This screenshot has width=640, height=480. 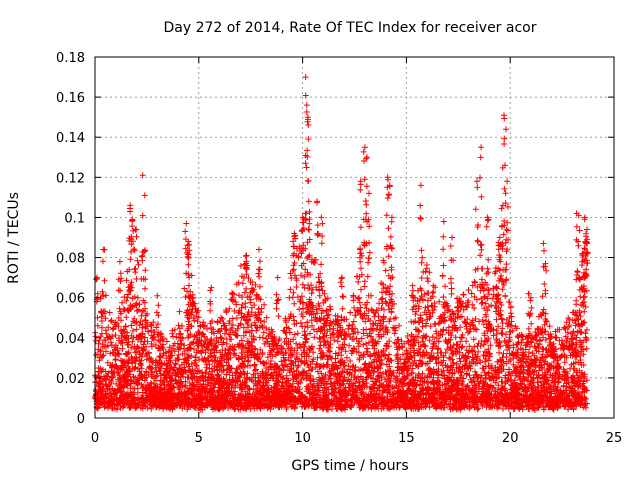 What do you see at coordinates (70, 178) in the screenshot?
I see `y-tick-label: 0.12` at bounding box center [70, 178].